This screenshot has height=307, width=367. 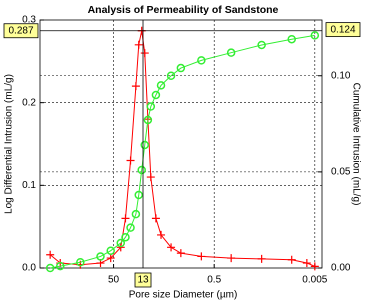 I want to click on y2-axis-label: Cumulative Intrusion (mL/g), so click(x=355, y=144).